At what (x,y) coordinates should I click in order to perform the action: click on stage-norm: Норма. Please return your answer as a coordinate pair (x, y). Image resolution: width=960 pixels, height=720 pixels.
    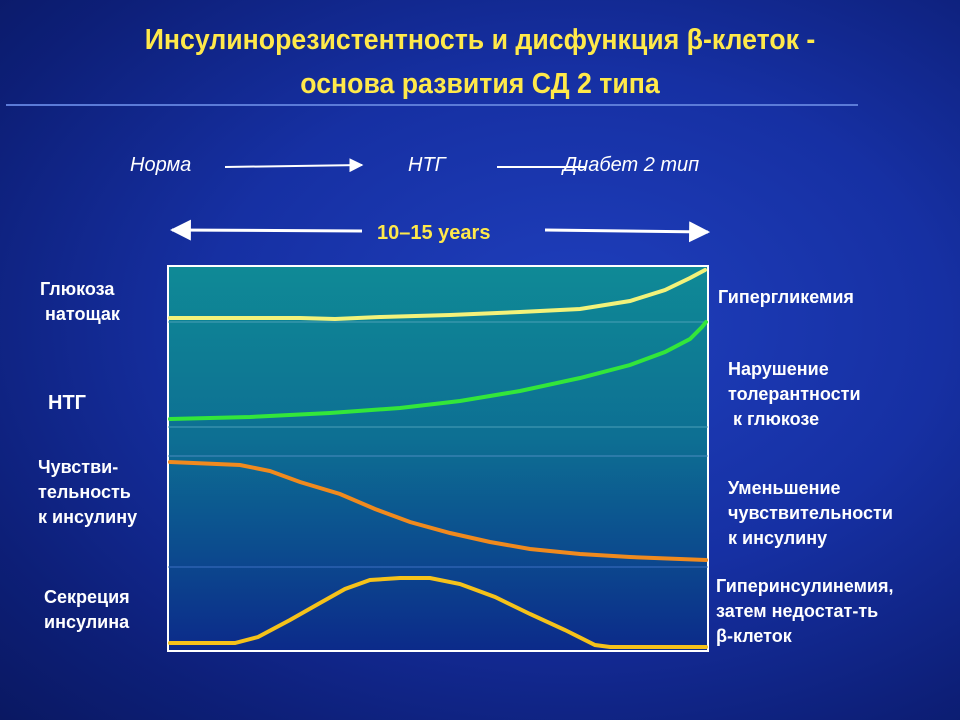
    Looking at the image, I should click on (161, 165).